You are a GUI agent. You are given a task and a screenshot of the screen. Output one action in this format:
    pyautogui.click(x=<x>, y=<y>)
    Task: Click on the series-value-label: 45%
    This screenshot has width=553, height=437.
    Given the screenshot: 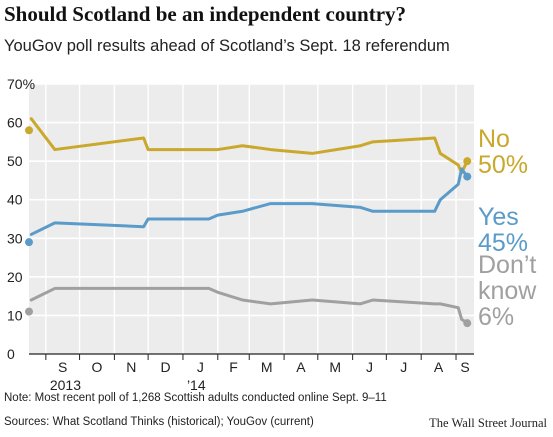 What is the action you would take?
    pyautogui.click(x=503, y=243)
    